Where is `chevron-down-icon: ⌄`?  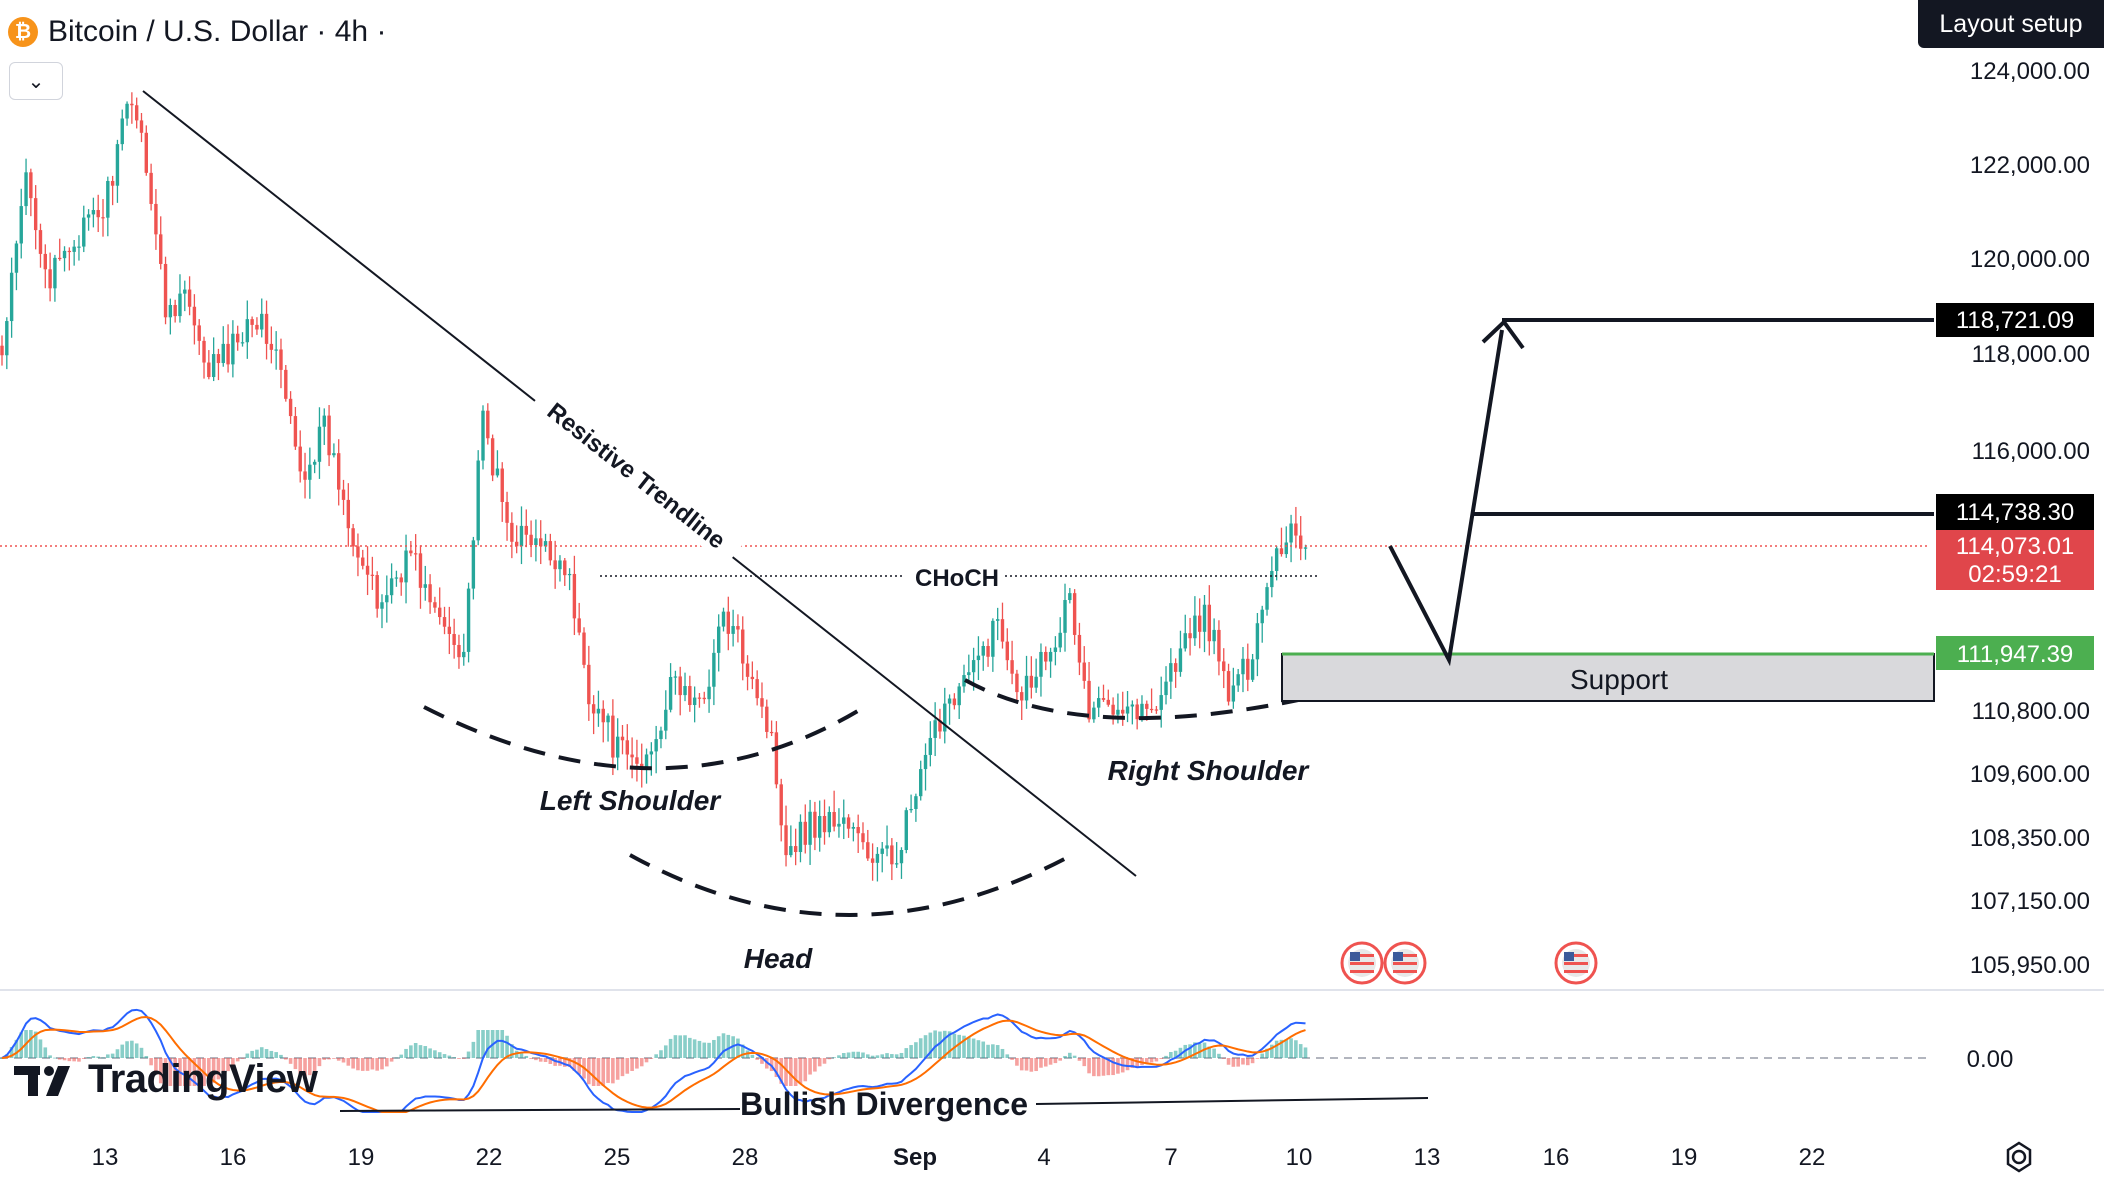
chevron-down-icon: ⌄ is located at coordinates (36, 81).